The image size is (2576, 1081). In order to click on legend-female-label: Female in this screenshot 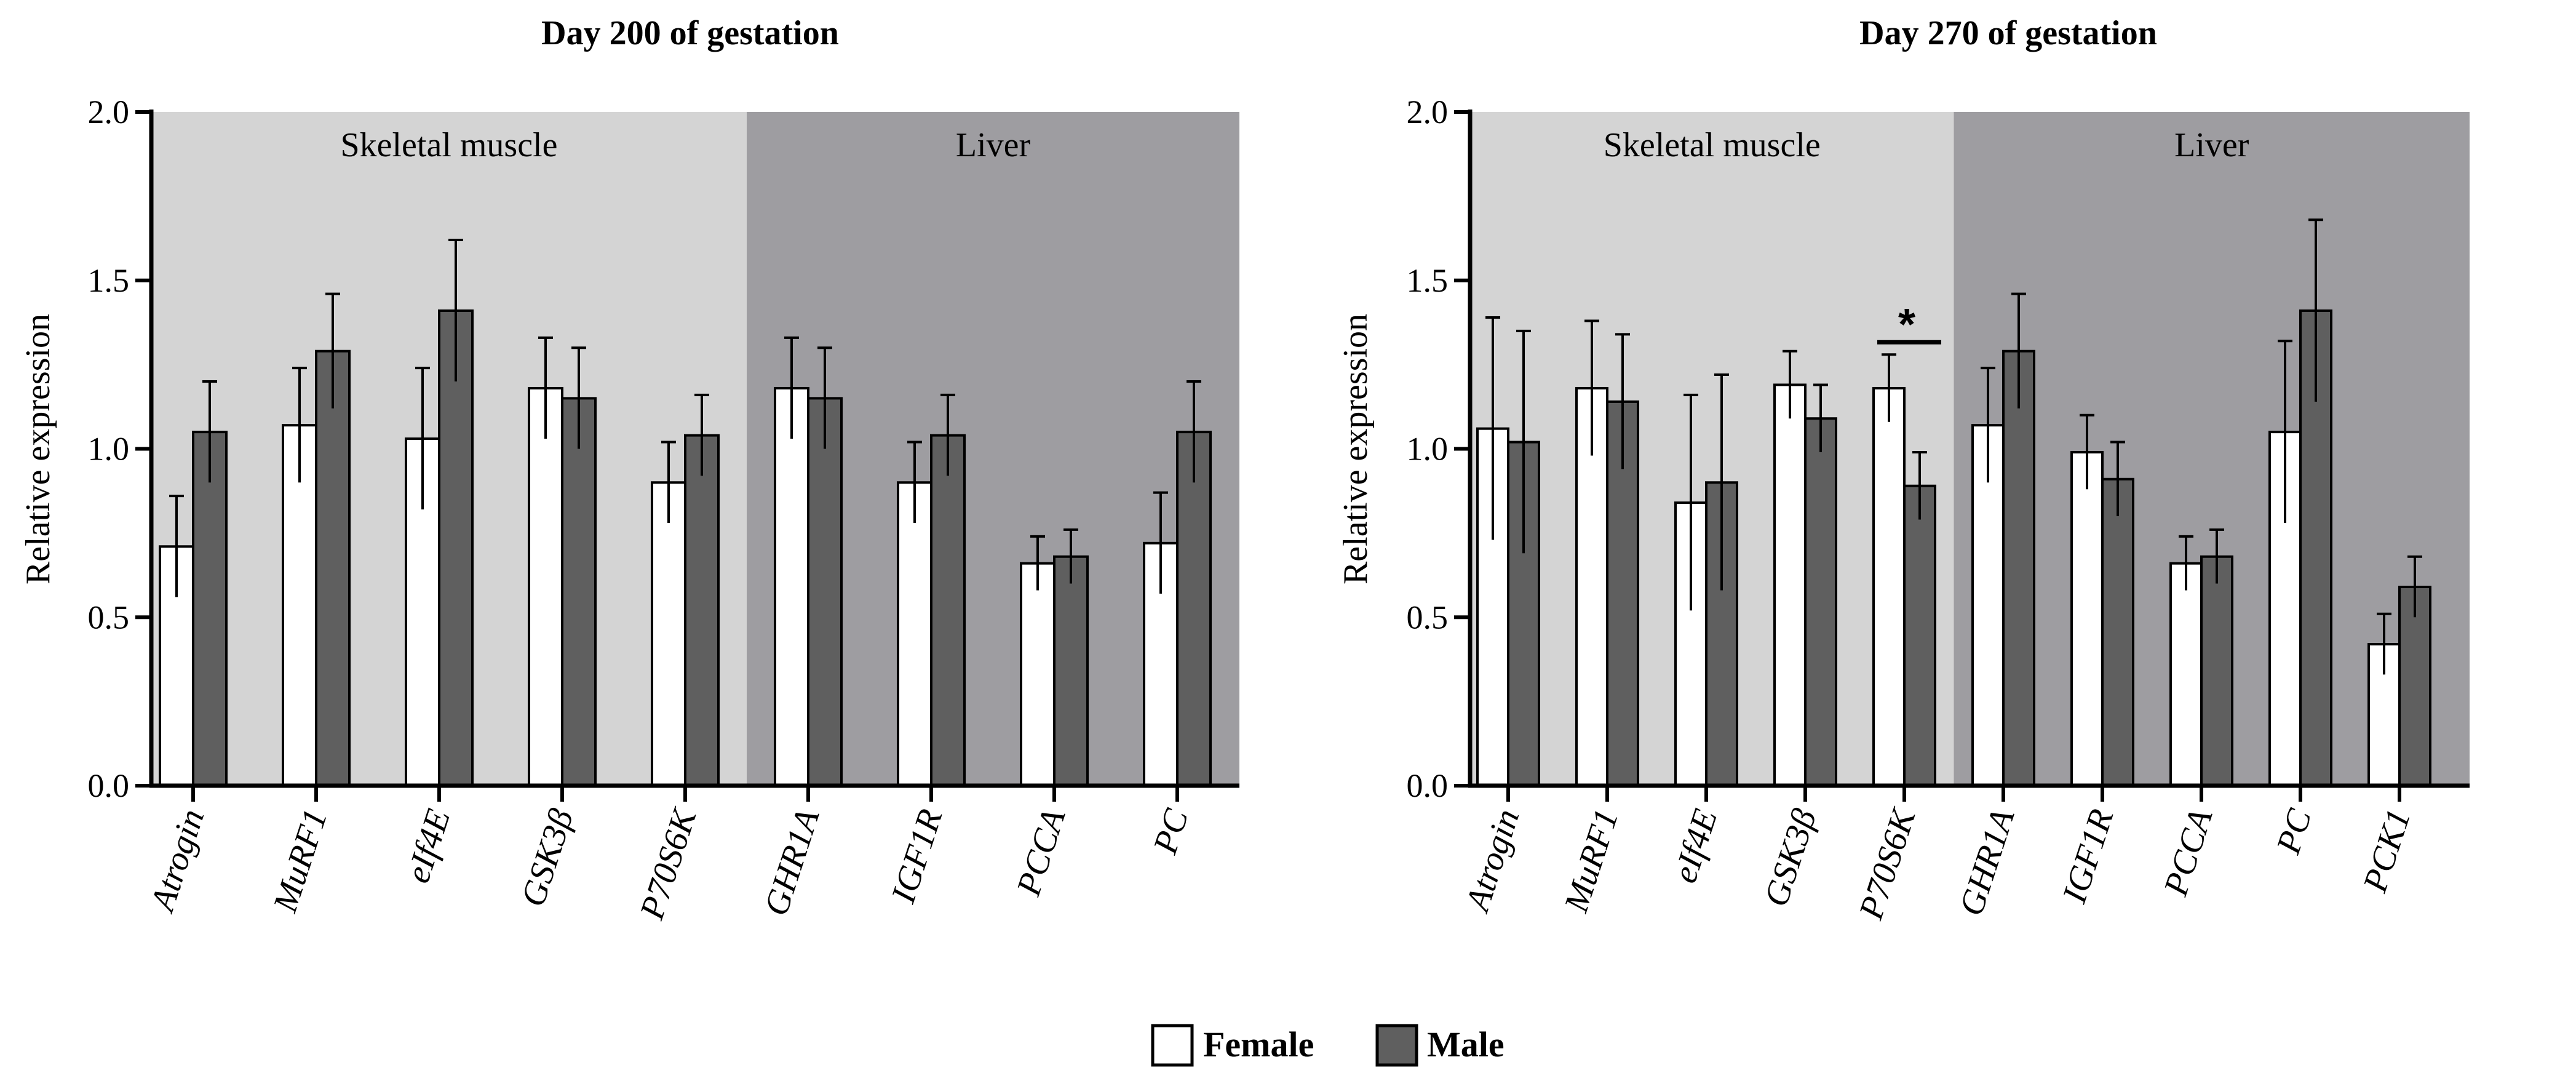, I will do `click(1258, 1044)`.